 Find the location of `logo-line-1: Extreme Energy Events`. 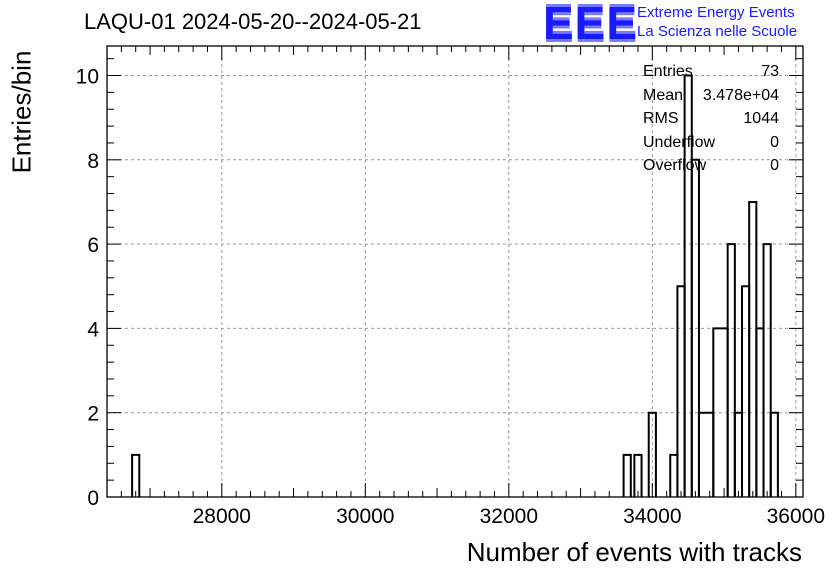

logo-line-1: Extreme Energy Events is located at coordinates (716, 12).